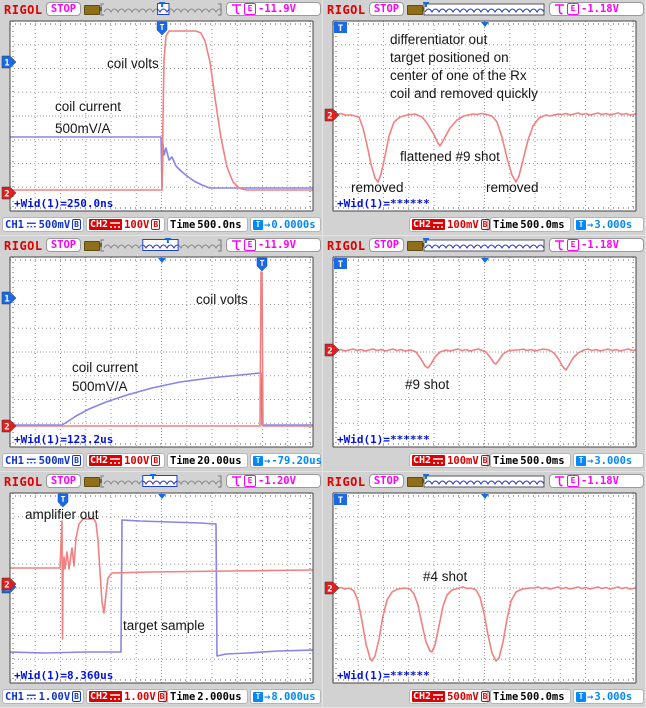  I want to click on ch2-bandwidth-badge: B, so click(485, 224).